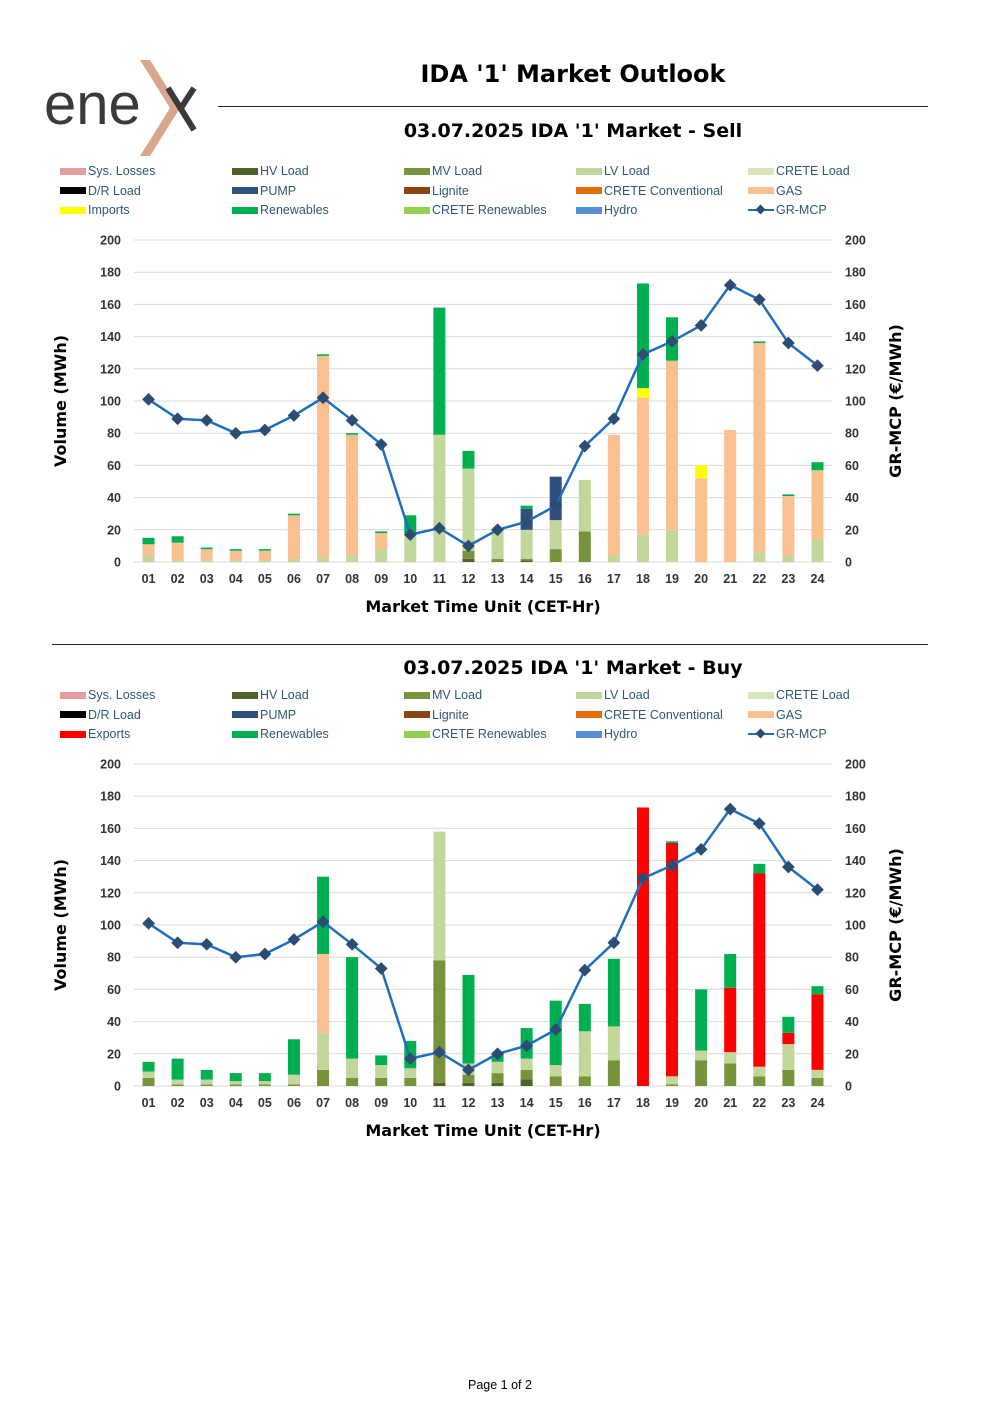 Image resolution: width=1000 pixels, height=1415 pixels. I want to click on legend-item-gr-mcp: GR-MCP, so click(787, 734).